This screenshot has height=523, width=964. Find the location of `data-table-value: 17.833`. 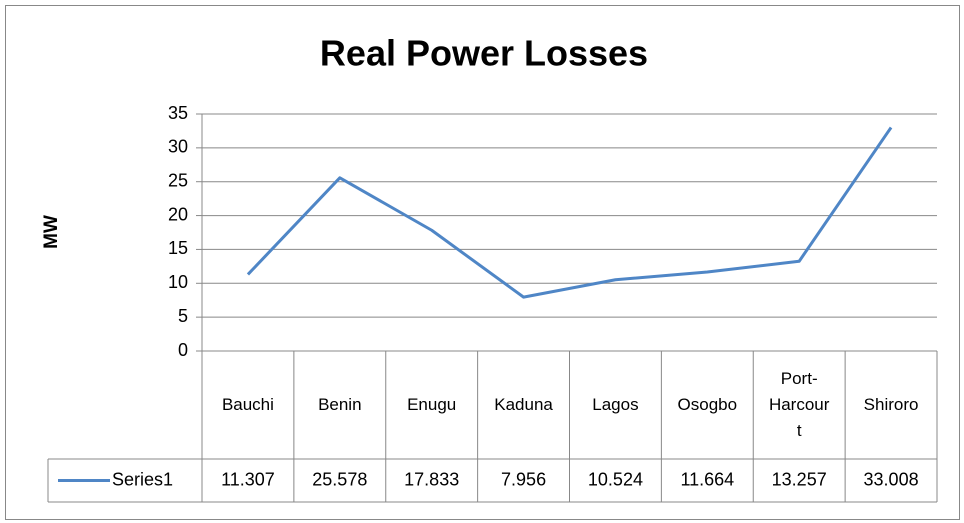

data-table-value: 17.833 is located at coordinates (431, 479).